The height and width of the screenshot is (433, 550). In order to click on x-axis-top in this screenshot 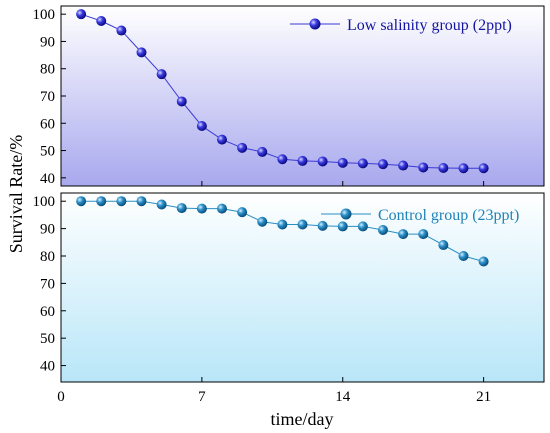, I will do `click(272, 183)`.